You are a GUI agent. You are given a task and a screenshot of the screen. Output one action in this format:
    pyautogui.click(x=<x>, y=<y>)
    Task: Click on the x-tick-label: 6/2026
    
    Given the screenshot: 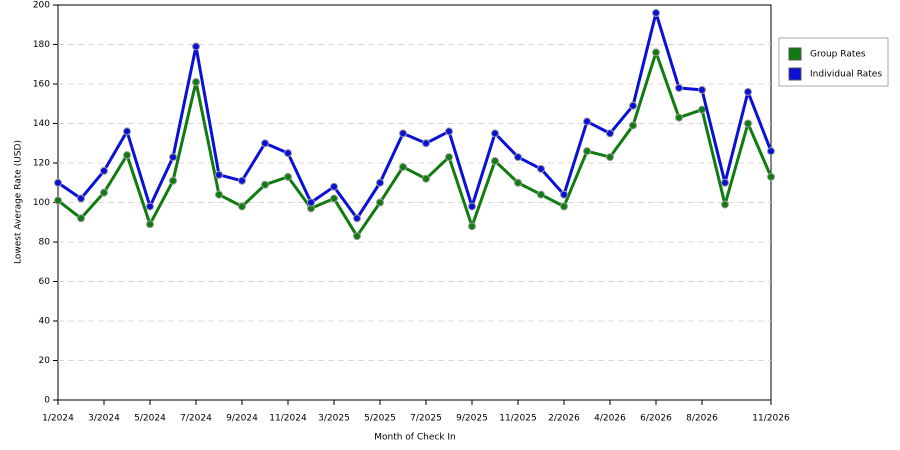 What is the action you would take?
    pyautogui.click(x=656, y=419)
    